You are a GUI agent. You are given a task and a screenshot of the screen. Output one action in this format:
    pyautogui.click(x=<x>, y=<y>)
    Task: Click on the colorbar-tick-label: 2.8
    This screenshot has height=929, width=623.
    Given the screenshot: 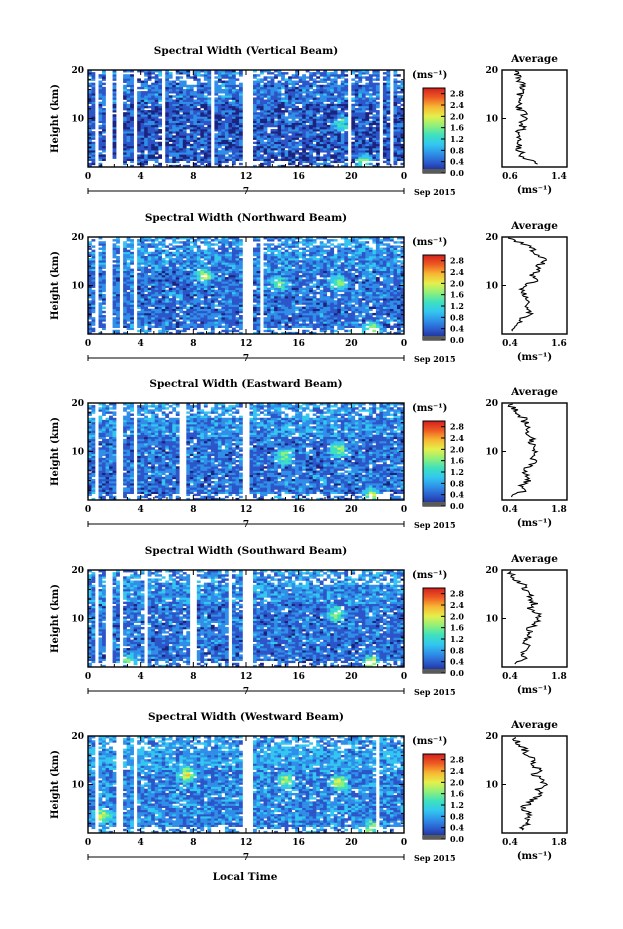 What is the action you would take?
    pyautogui.click(x=457, y=94)
    